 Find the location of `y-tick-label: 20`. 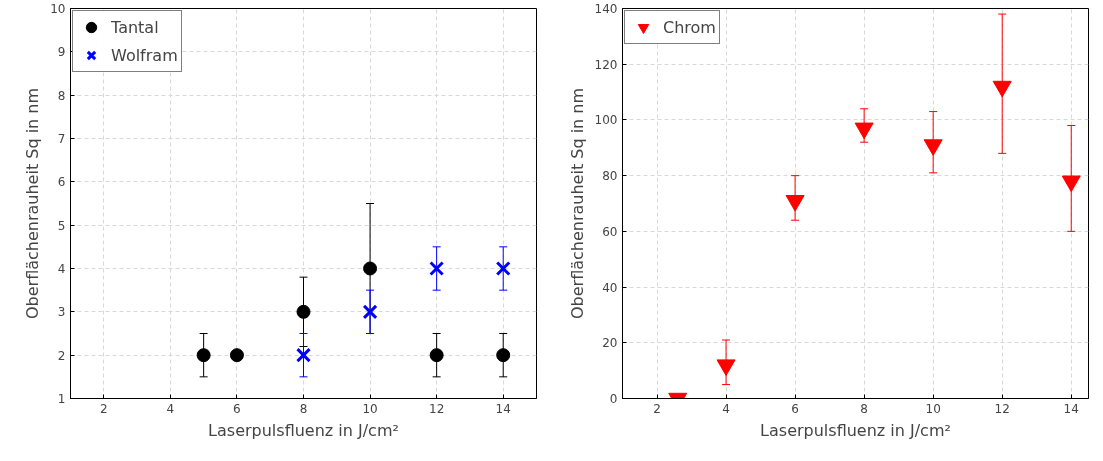

y-tick-label: 20 is located at coordinates (610, 343).